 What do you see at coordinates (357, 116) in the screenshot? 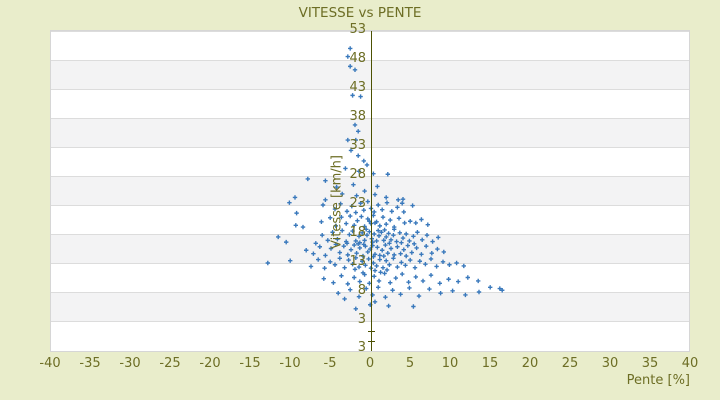
I see `y-tick-label: 38` at bounding box center [357, 116].